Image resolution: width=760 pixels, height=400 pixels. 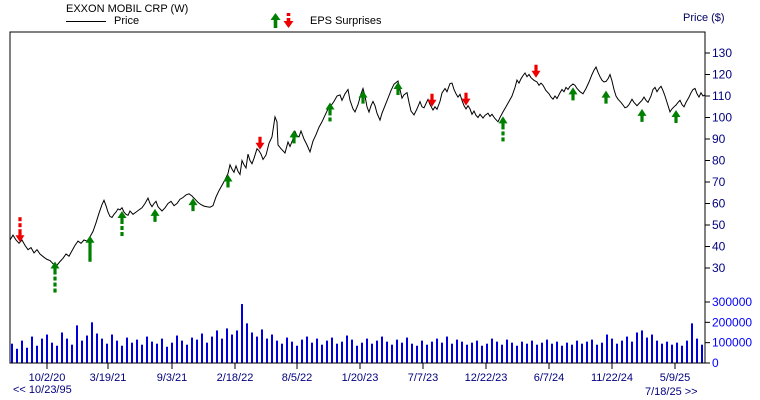 I want to click on volume-tick-label: 300000, so click(x=732, y=302).